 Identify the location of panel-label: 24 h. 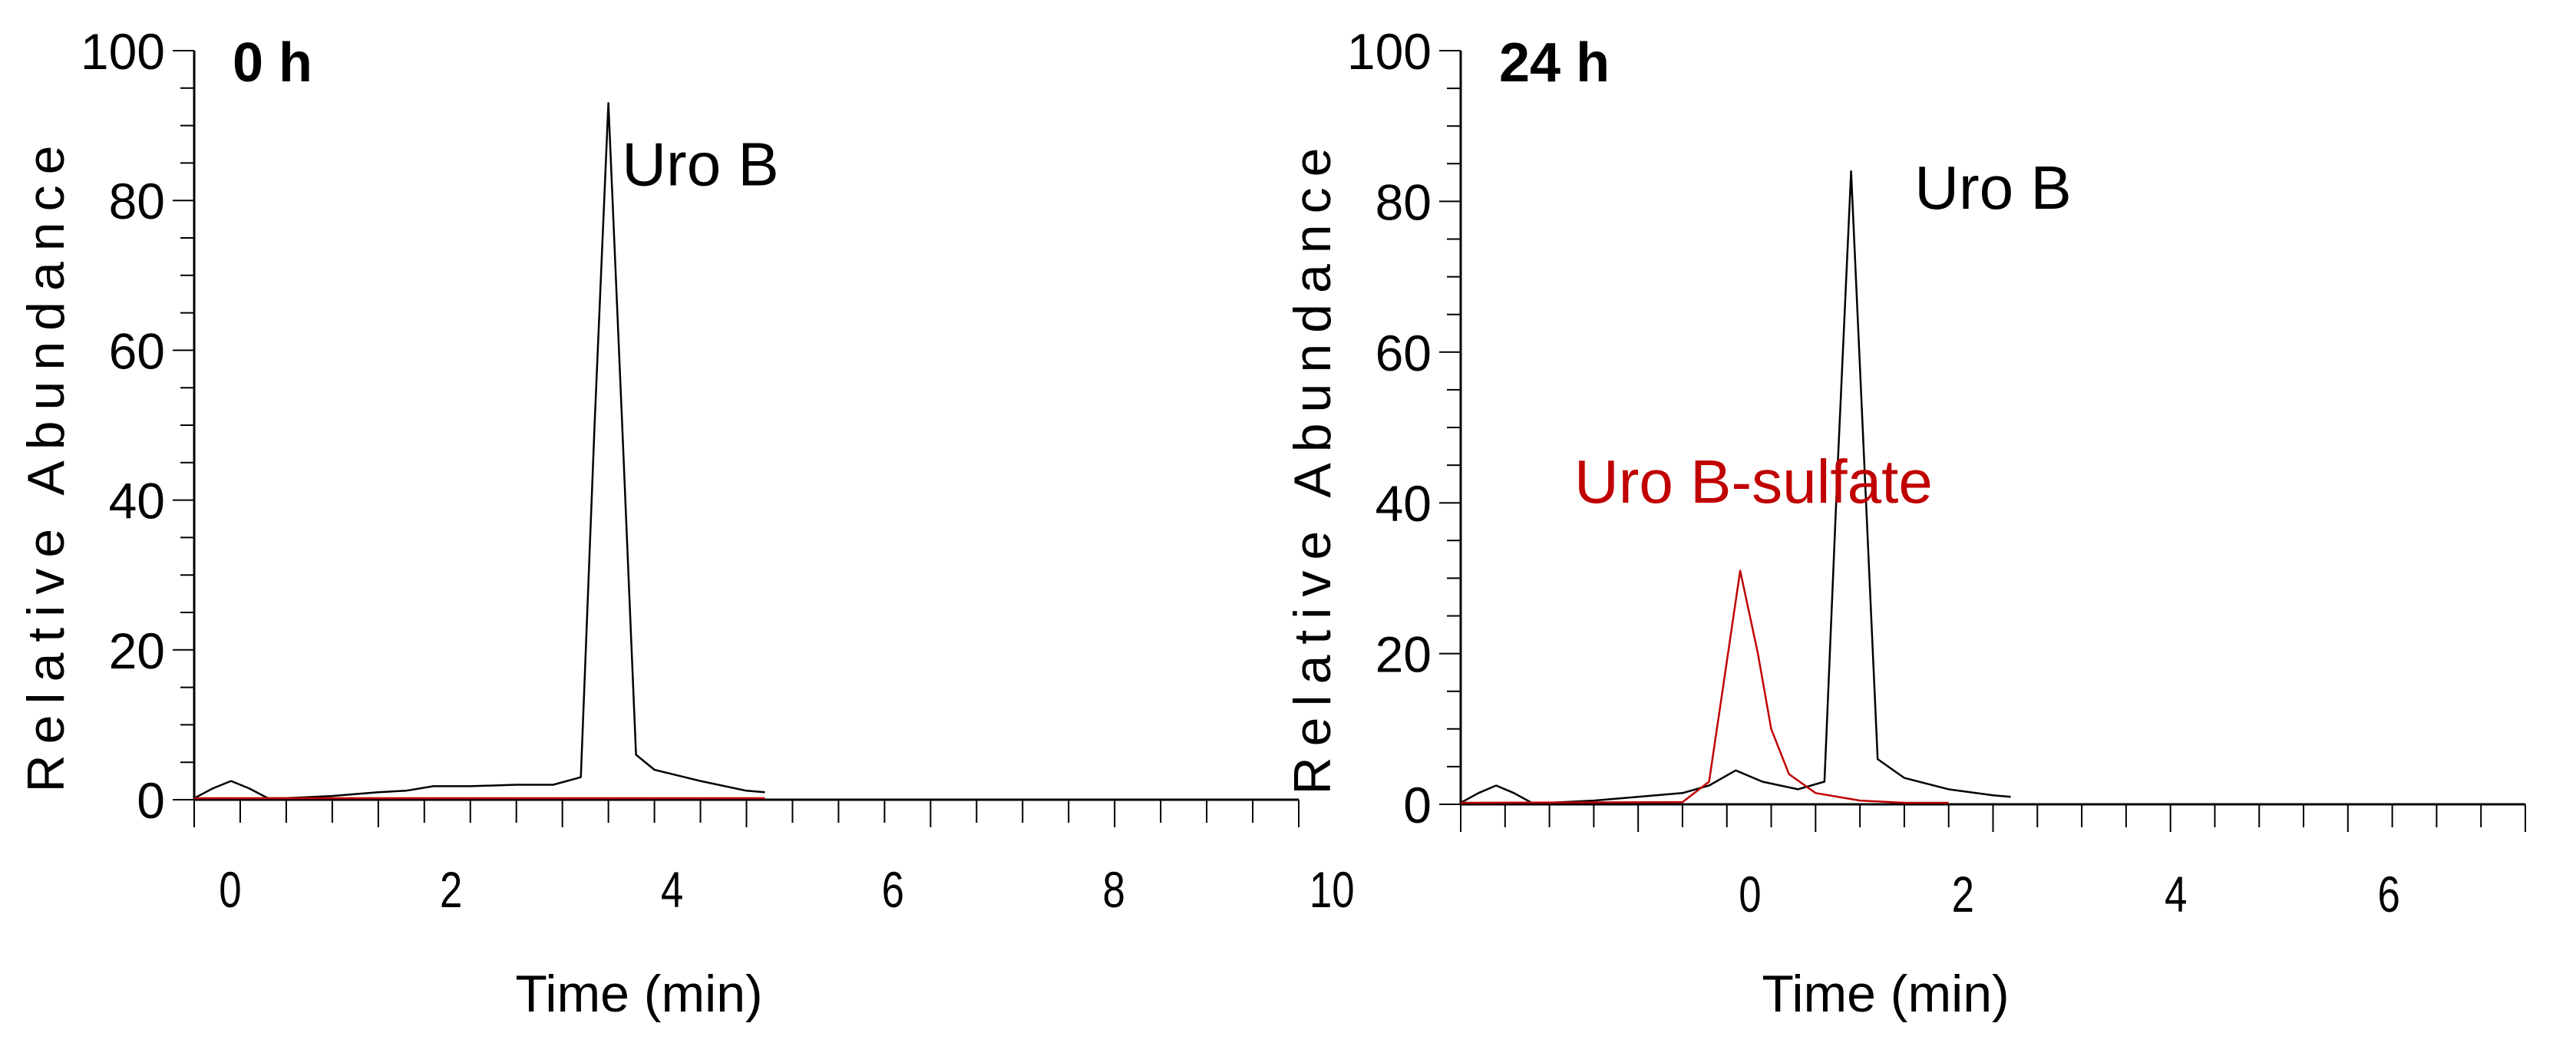
(1554, 63).